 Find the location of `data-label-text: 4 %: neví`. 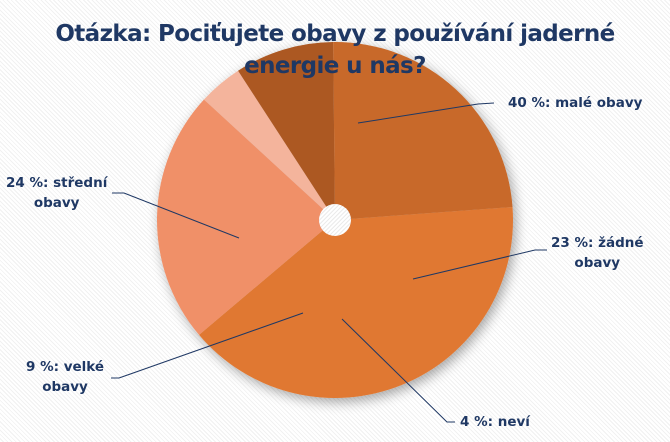

data-label-text: 4 %: neví is located at coordinates (495, 422).